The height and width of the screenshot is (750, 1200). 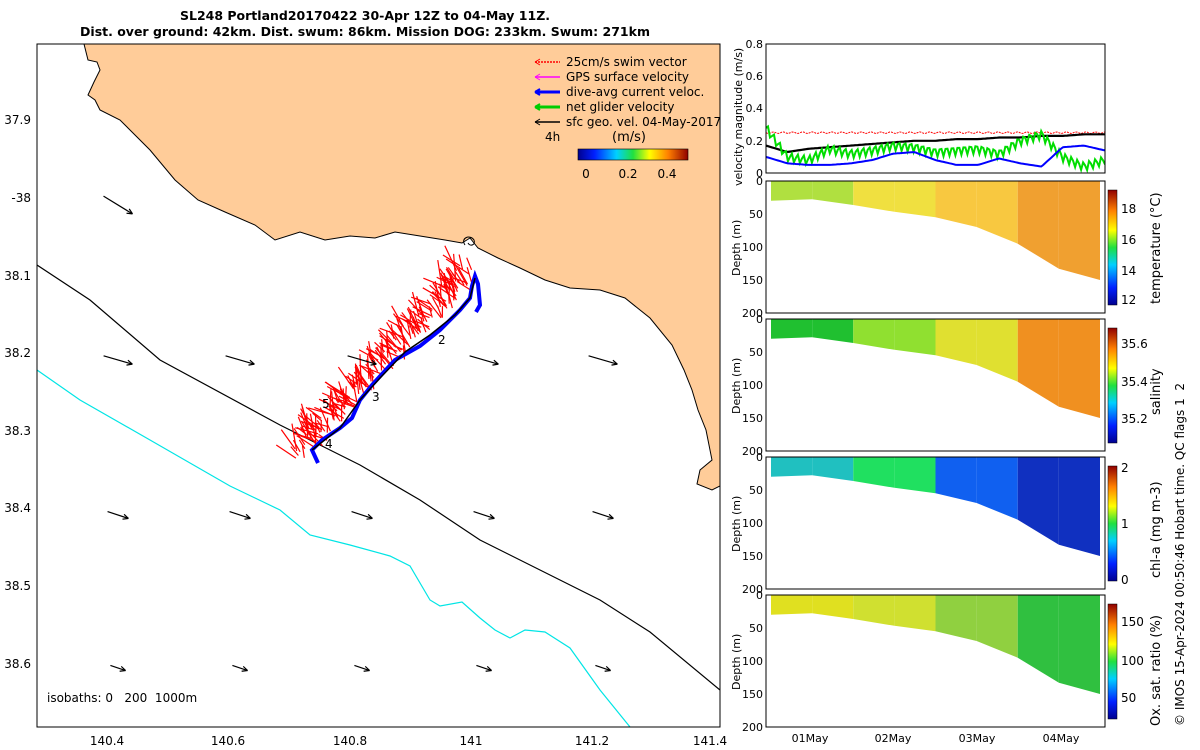 What do you see at coordinates (935, 523) in the screenshot?
I see `section-frame` at bounding box center [935, 523].